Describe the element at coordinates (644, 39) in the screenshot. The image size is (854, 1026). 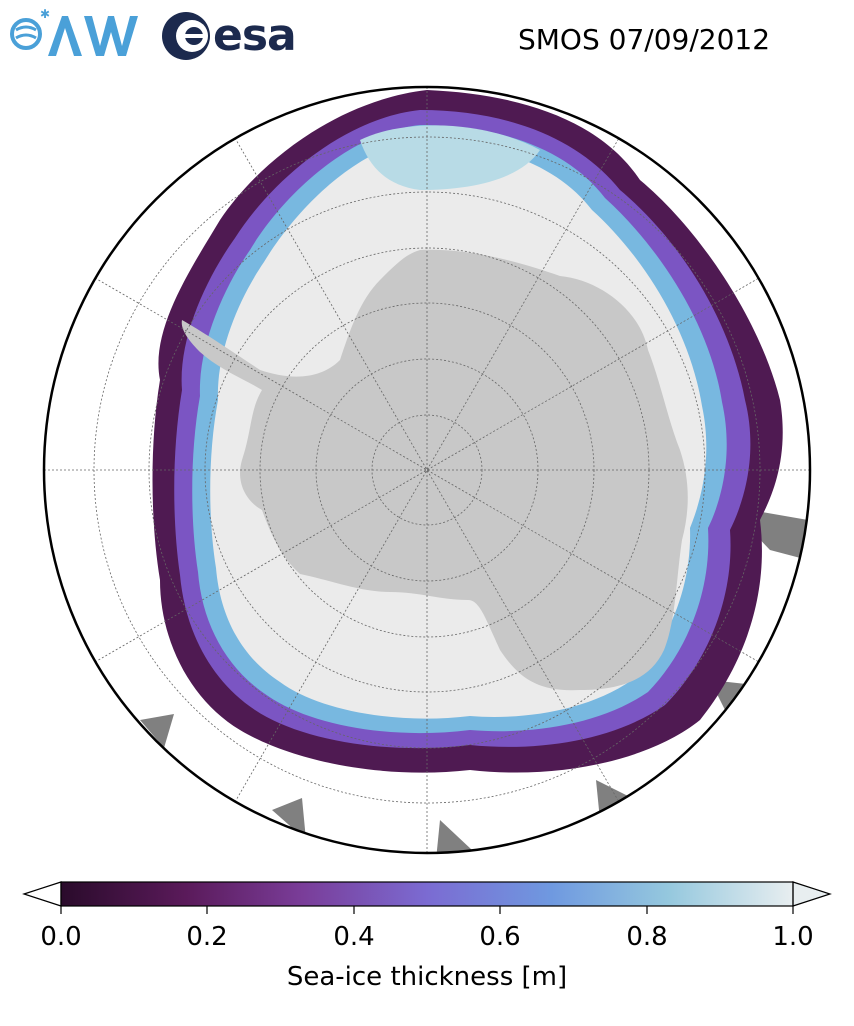
I see `map-title: SMOS 07/09/2012` at that location.